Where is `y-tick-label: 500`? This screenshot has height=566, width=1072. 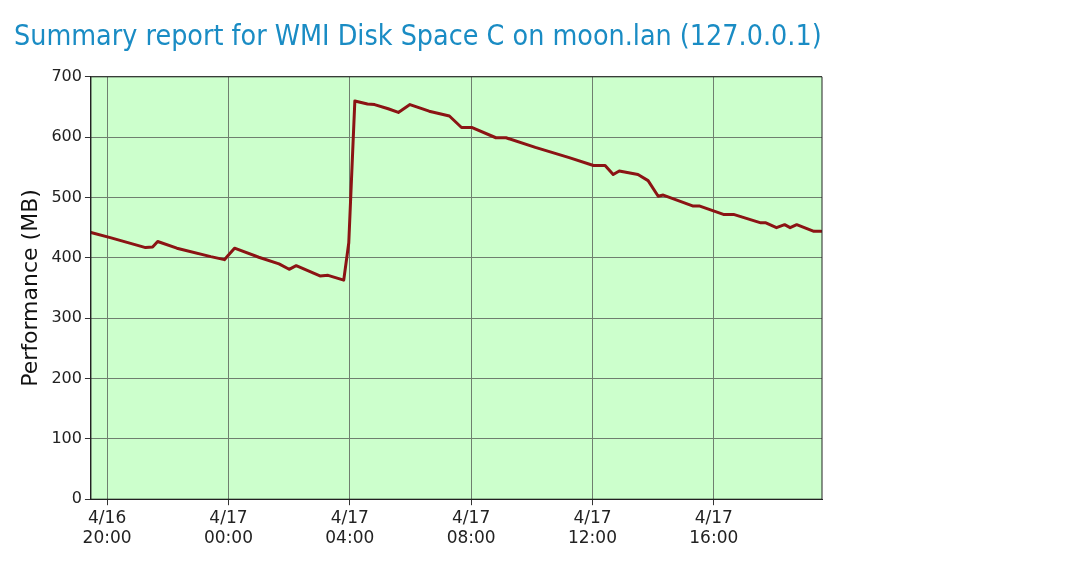 y-tick-label: 500 is located at coordinates (66, 196).